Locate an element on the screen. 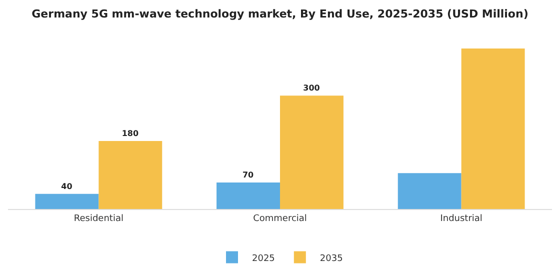  x-tick-label: Residential is located at coordinates (99, 219).